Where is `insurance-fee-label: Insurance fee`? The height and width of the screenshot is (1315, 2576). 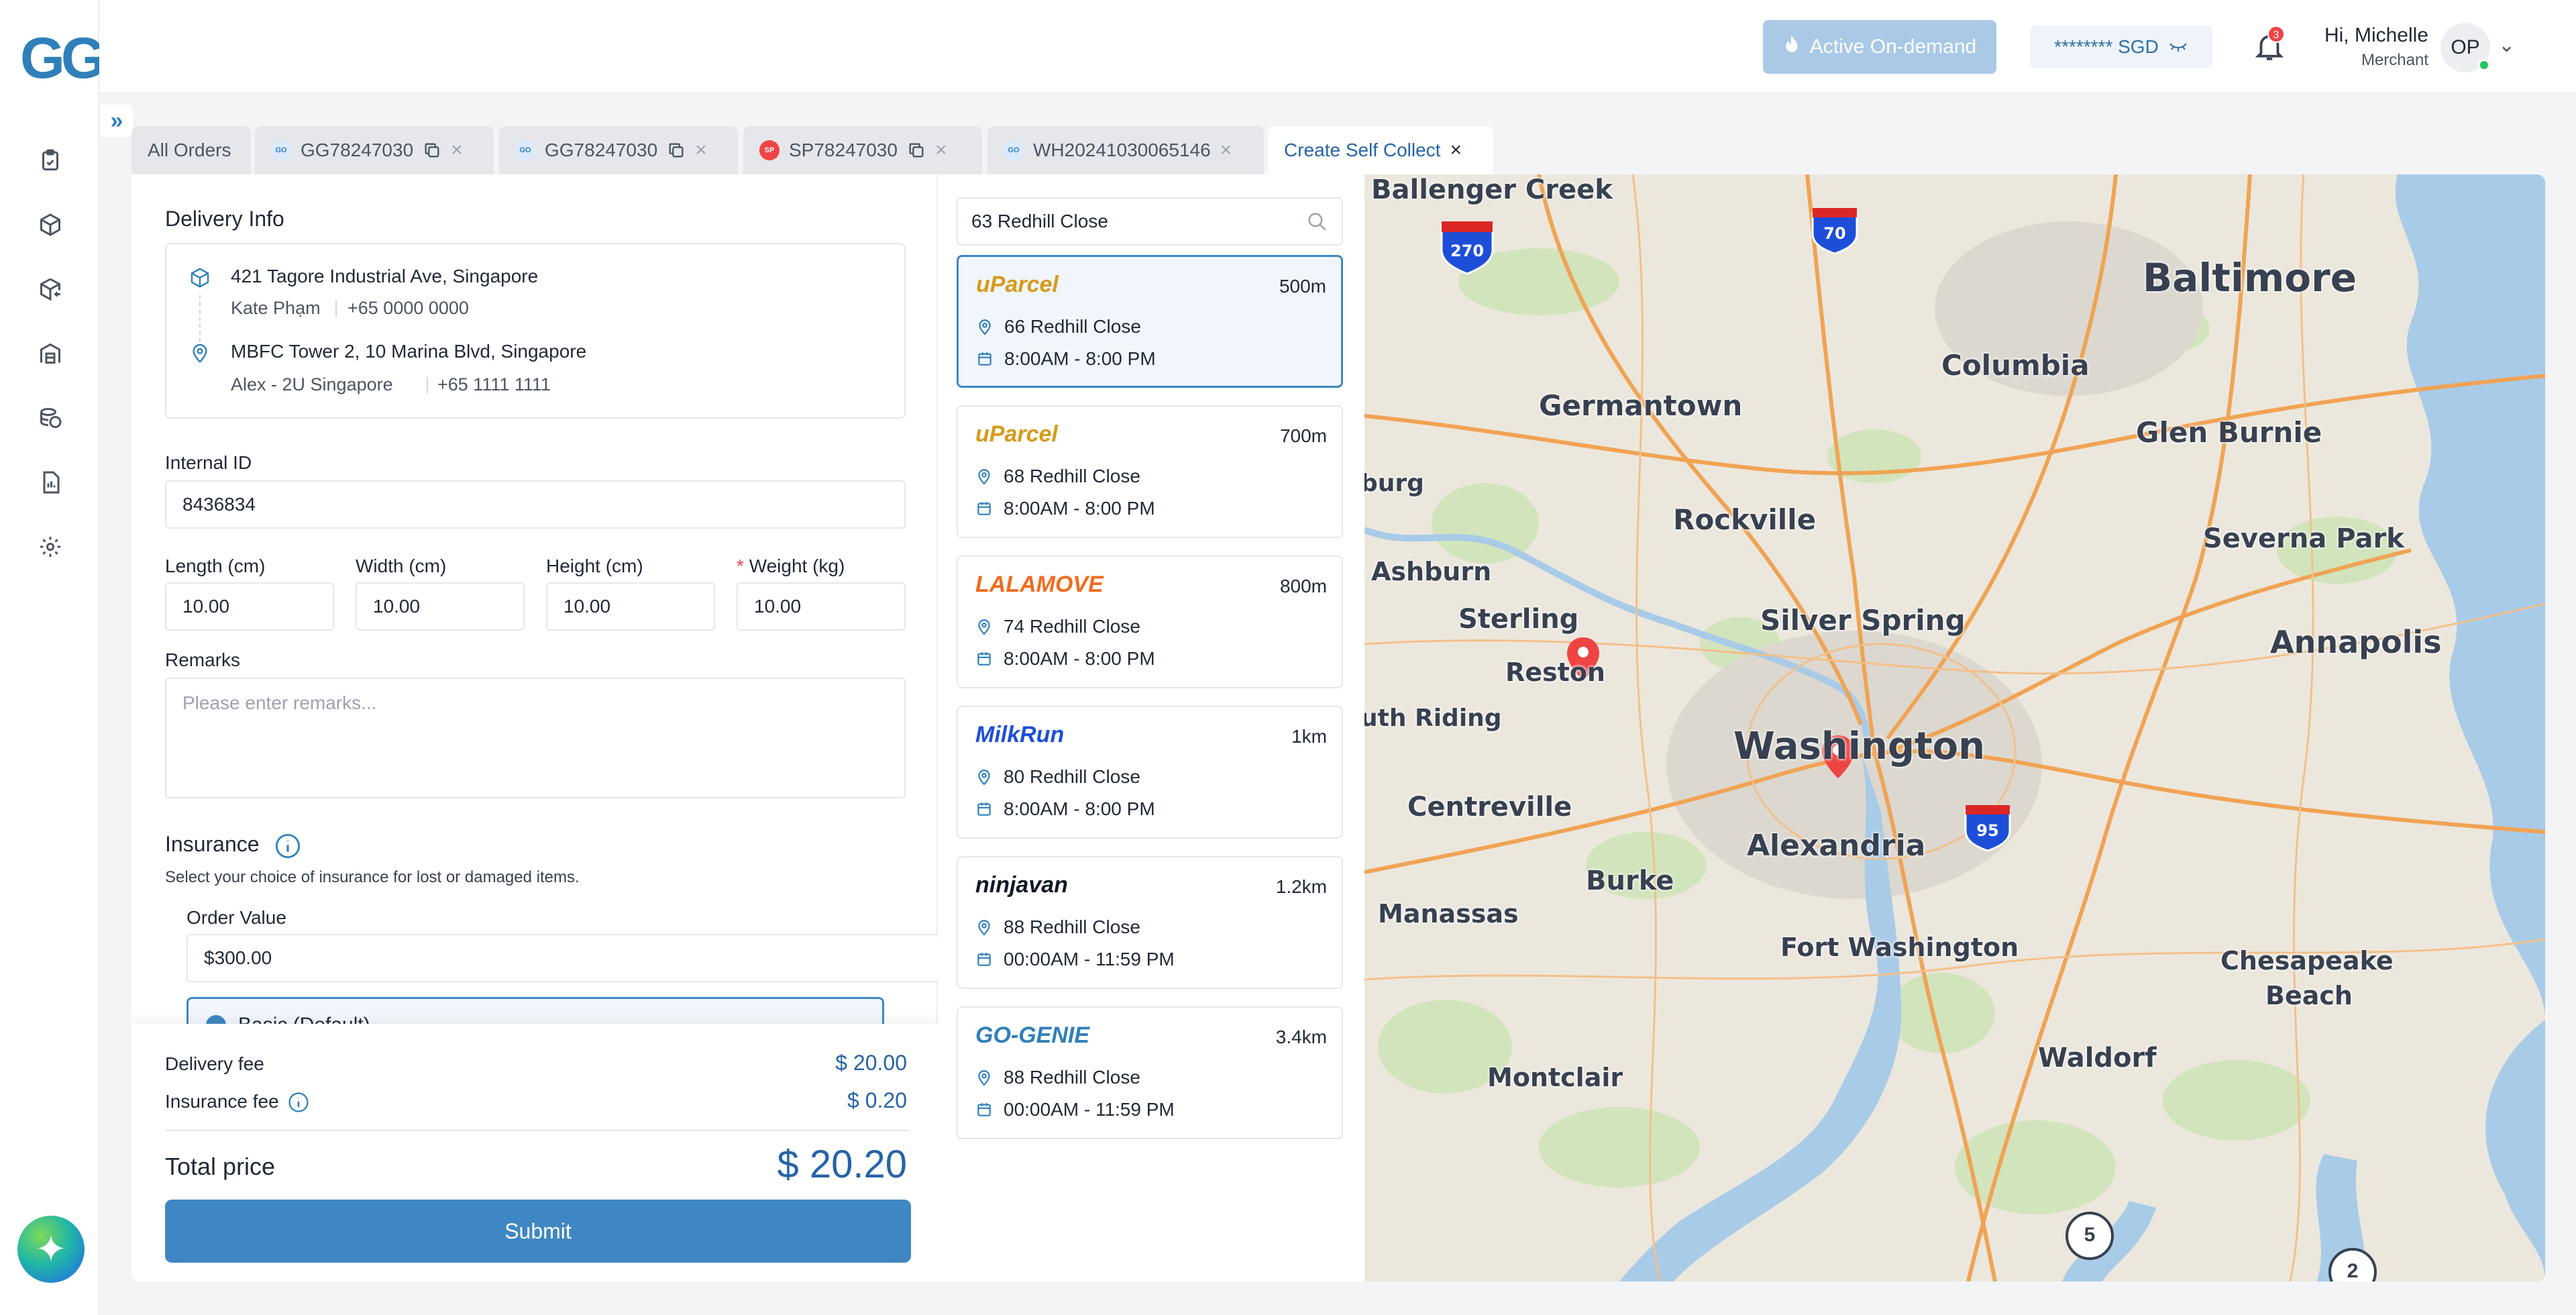
insurance-fee-label: Insurance fee is located at coordinates (222, 1101).